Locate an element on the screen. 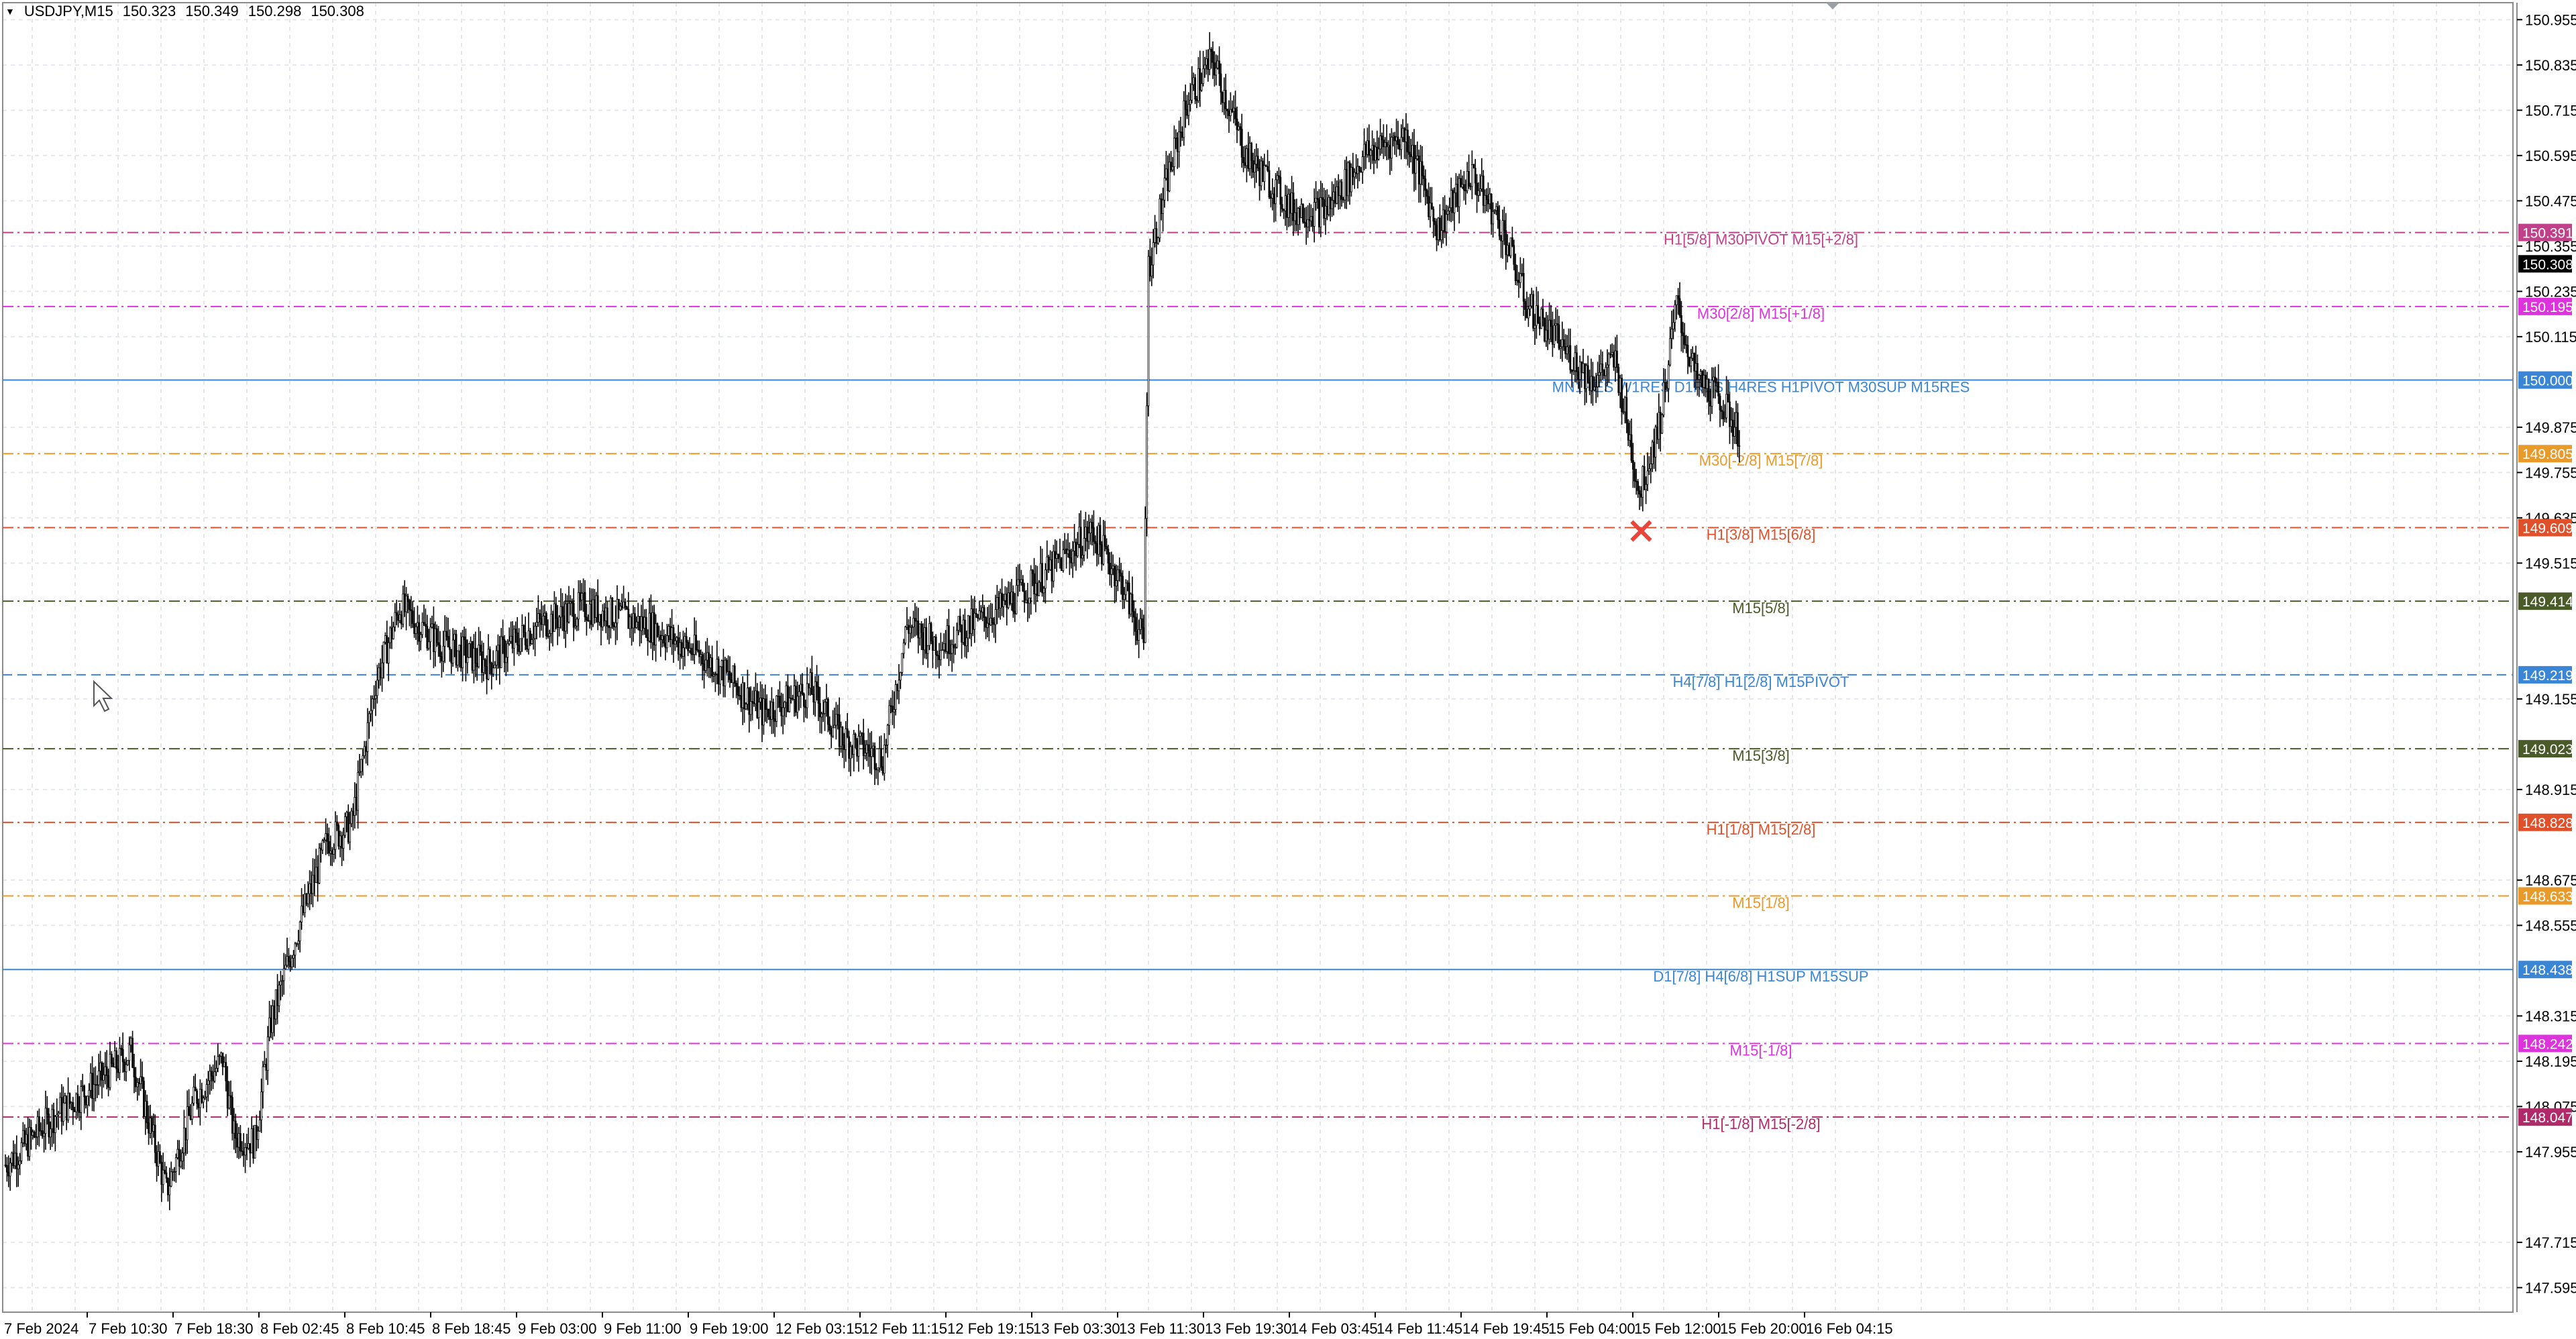 Image resolution: width=2576 pixels, height=1339 pixels. pivot-price-tag is located at coordinates (2545, 601).